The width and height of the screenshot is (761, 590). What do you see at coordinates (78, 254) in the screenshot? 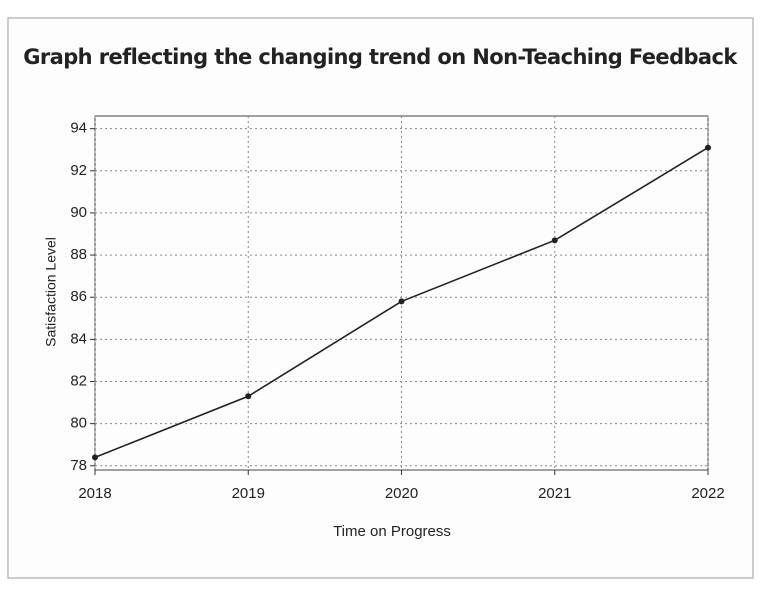
I see `y-tick-label: 88` at bounding box center [78, 254].